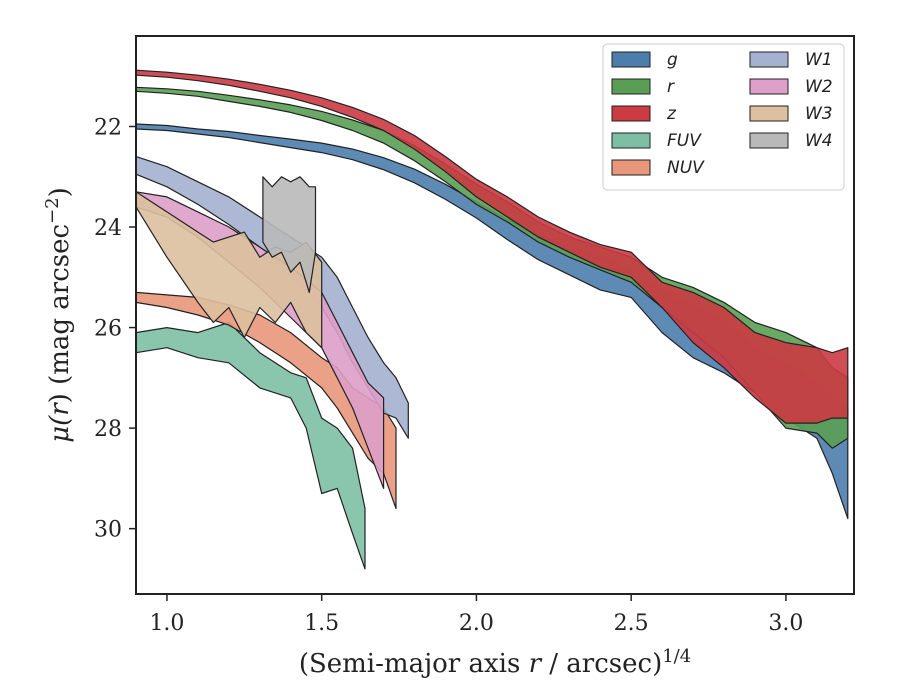 The height and width of the screenshot is (700, 900). What do you see at coordinates (676, 656) in the screenshot?
I see `x-axis-label-exponent: 1/4` at bounding box center [676, 656].